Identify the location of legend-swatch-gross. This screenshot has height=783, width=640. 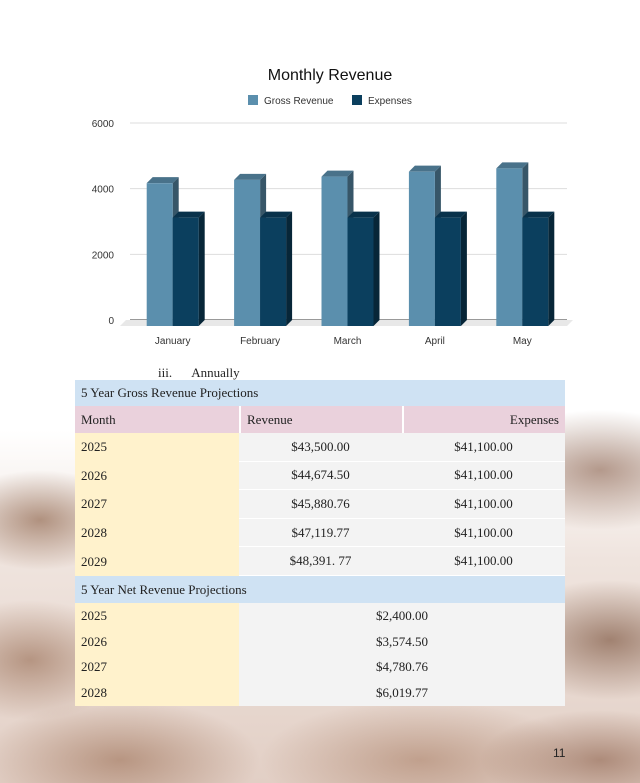
(253, 100).